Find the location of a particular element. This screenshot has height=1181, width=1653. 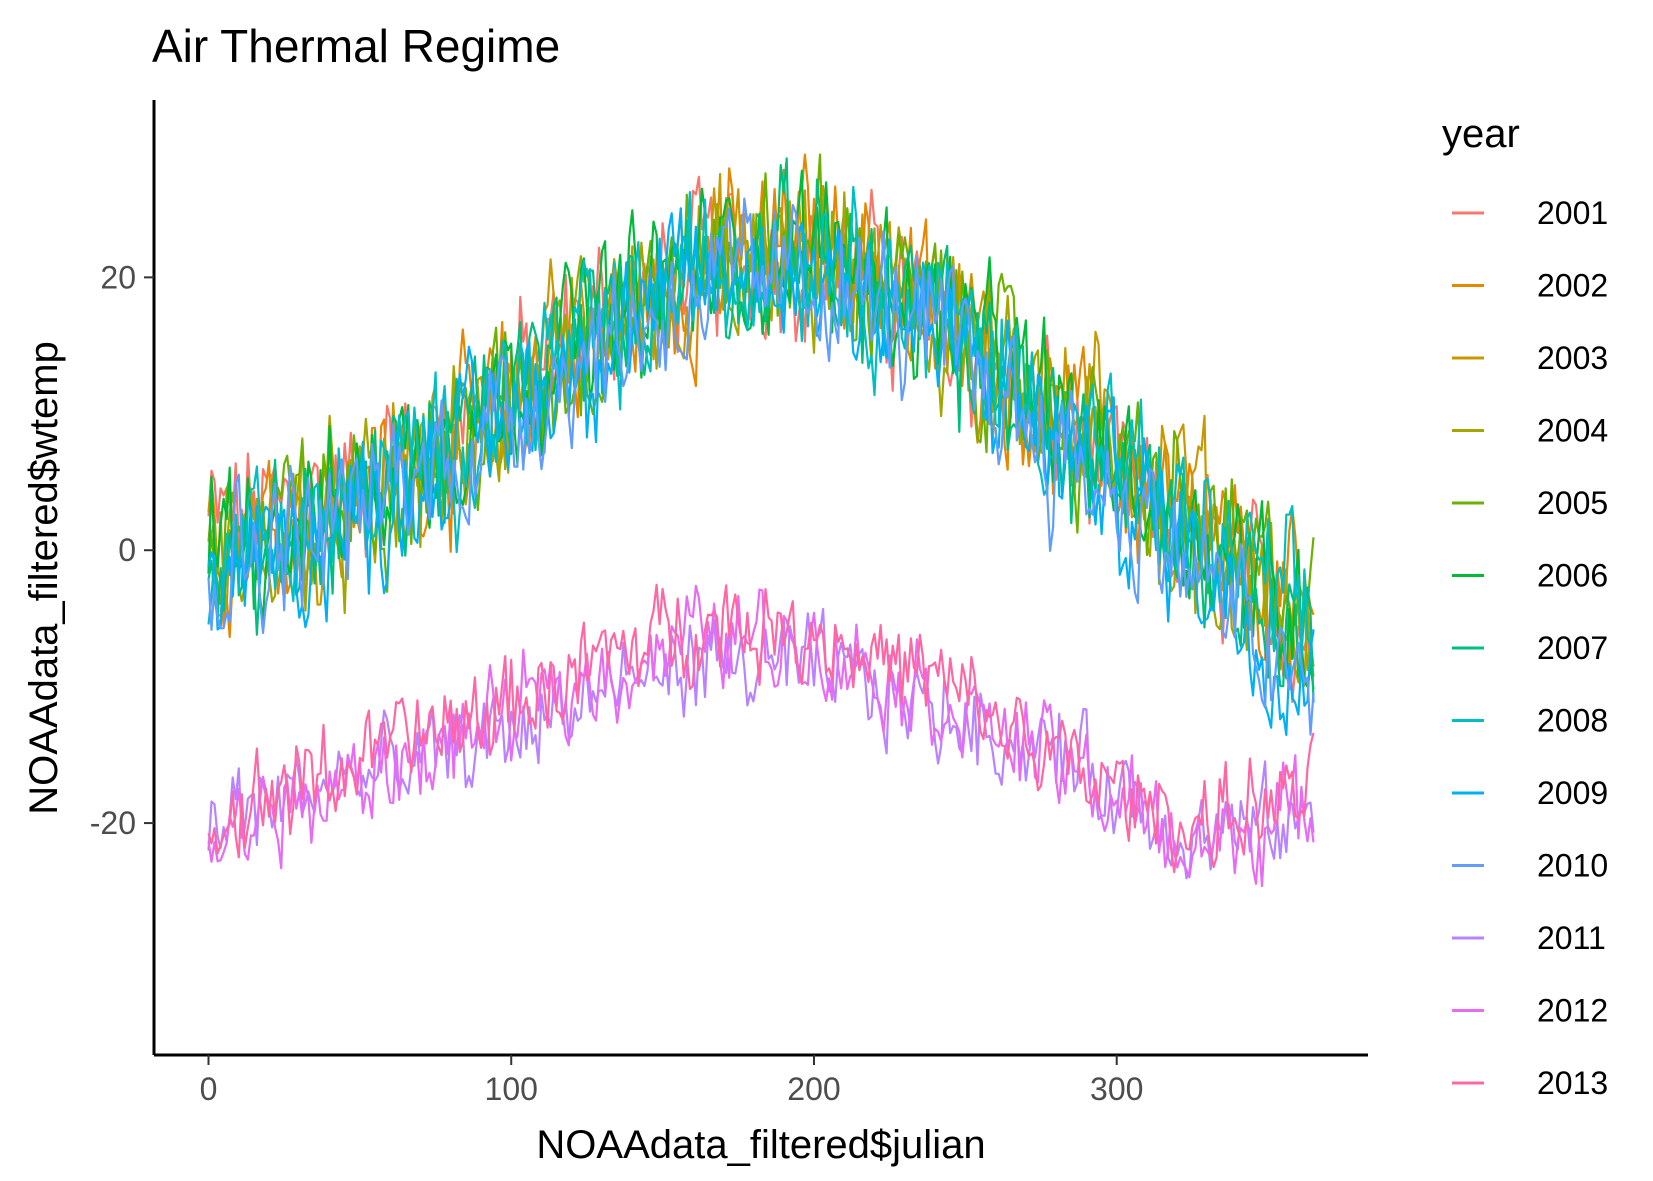

legend-label-2005: 2005 is located at coordinates (1572, 503).